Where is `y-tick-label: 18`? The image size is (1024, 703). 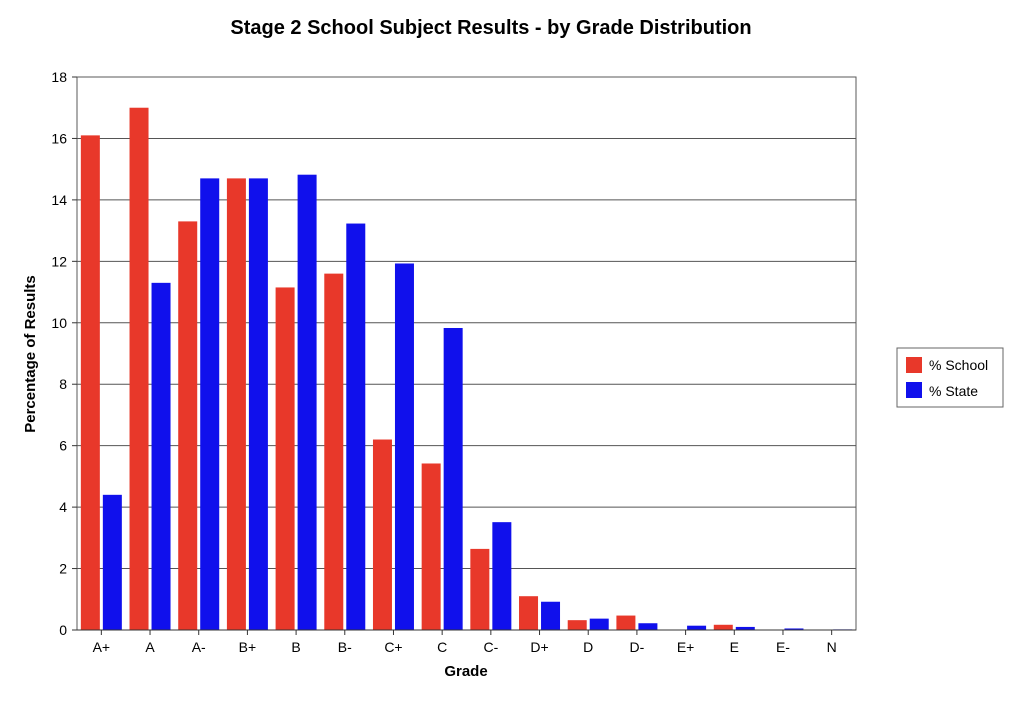 y-tick-label: 18 is located at coordinates (59, 77).